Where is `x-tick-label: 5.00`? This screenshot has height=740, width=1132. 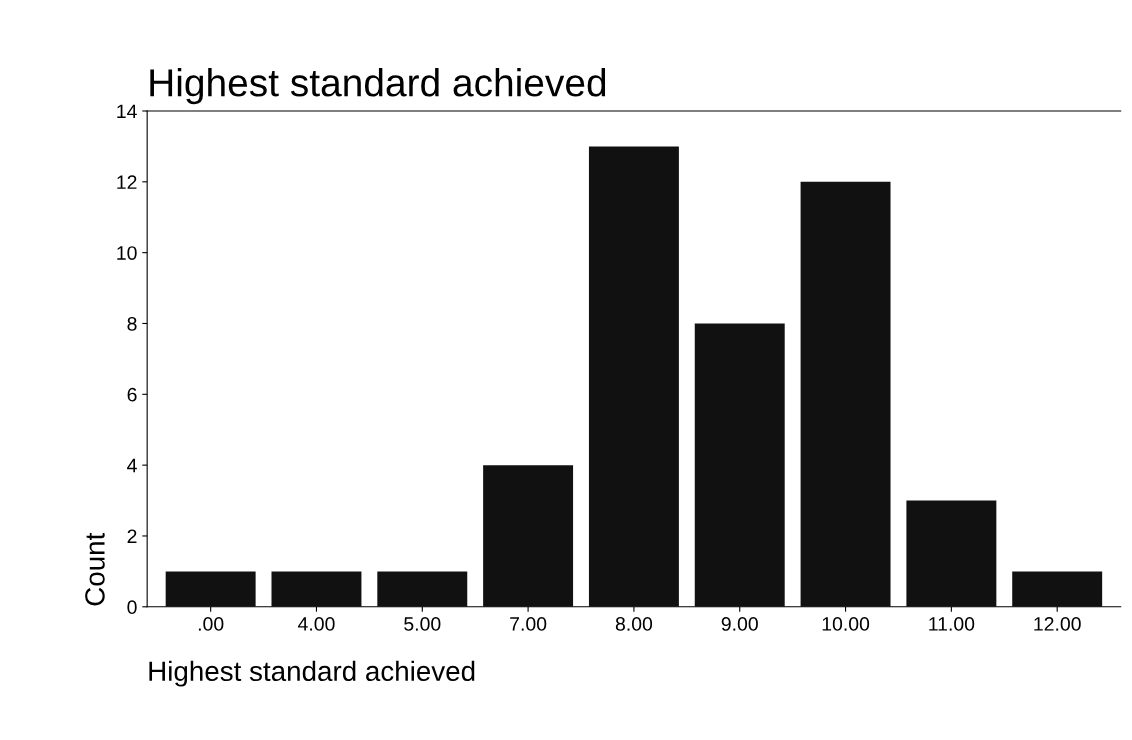
x-tick-label: 5.00 is located at coordinates (422, 624).